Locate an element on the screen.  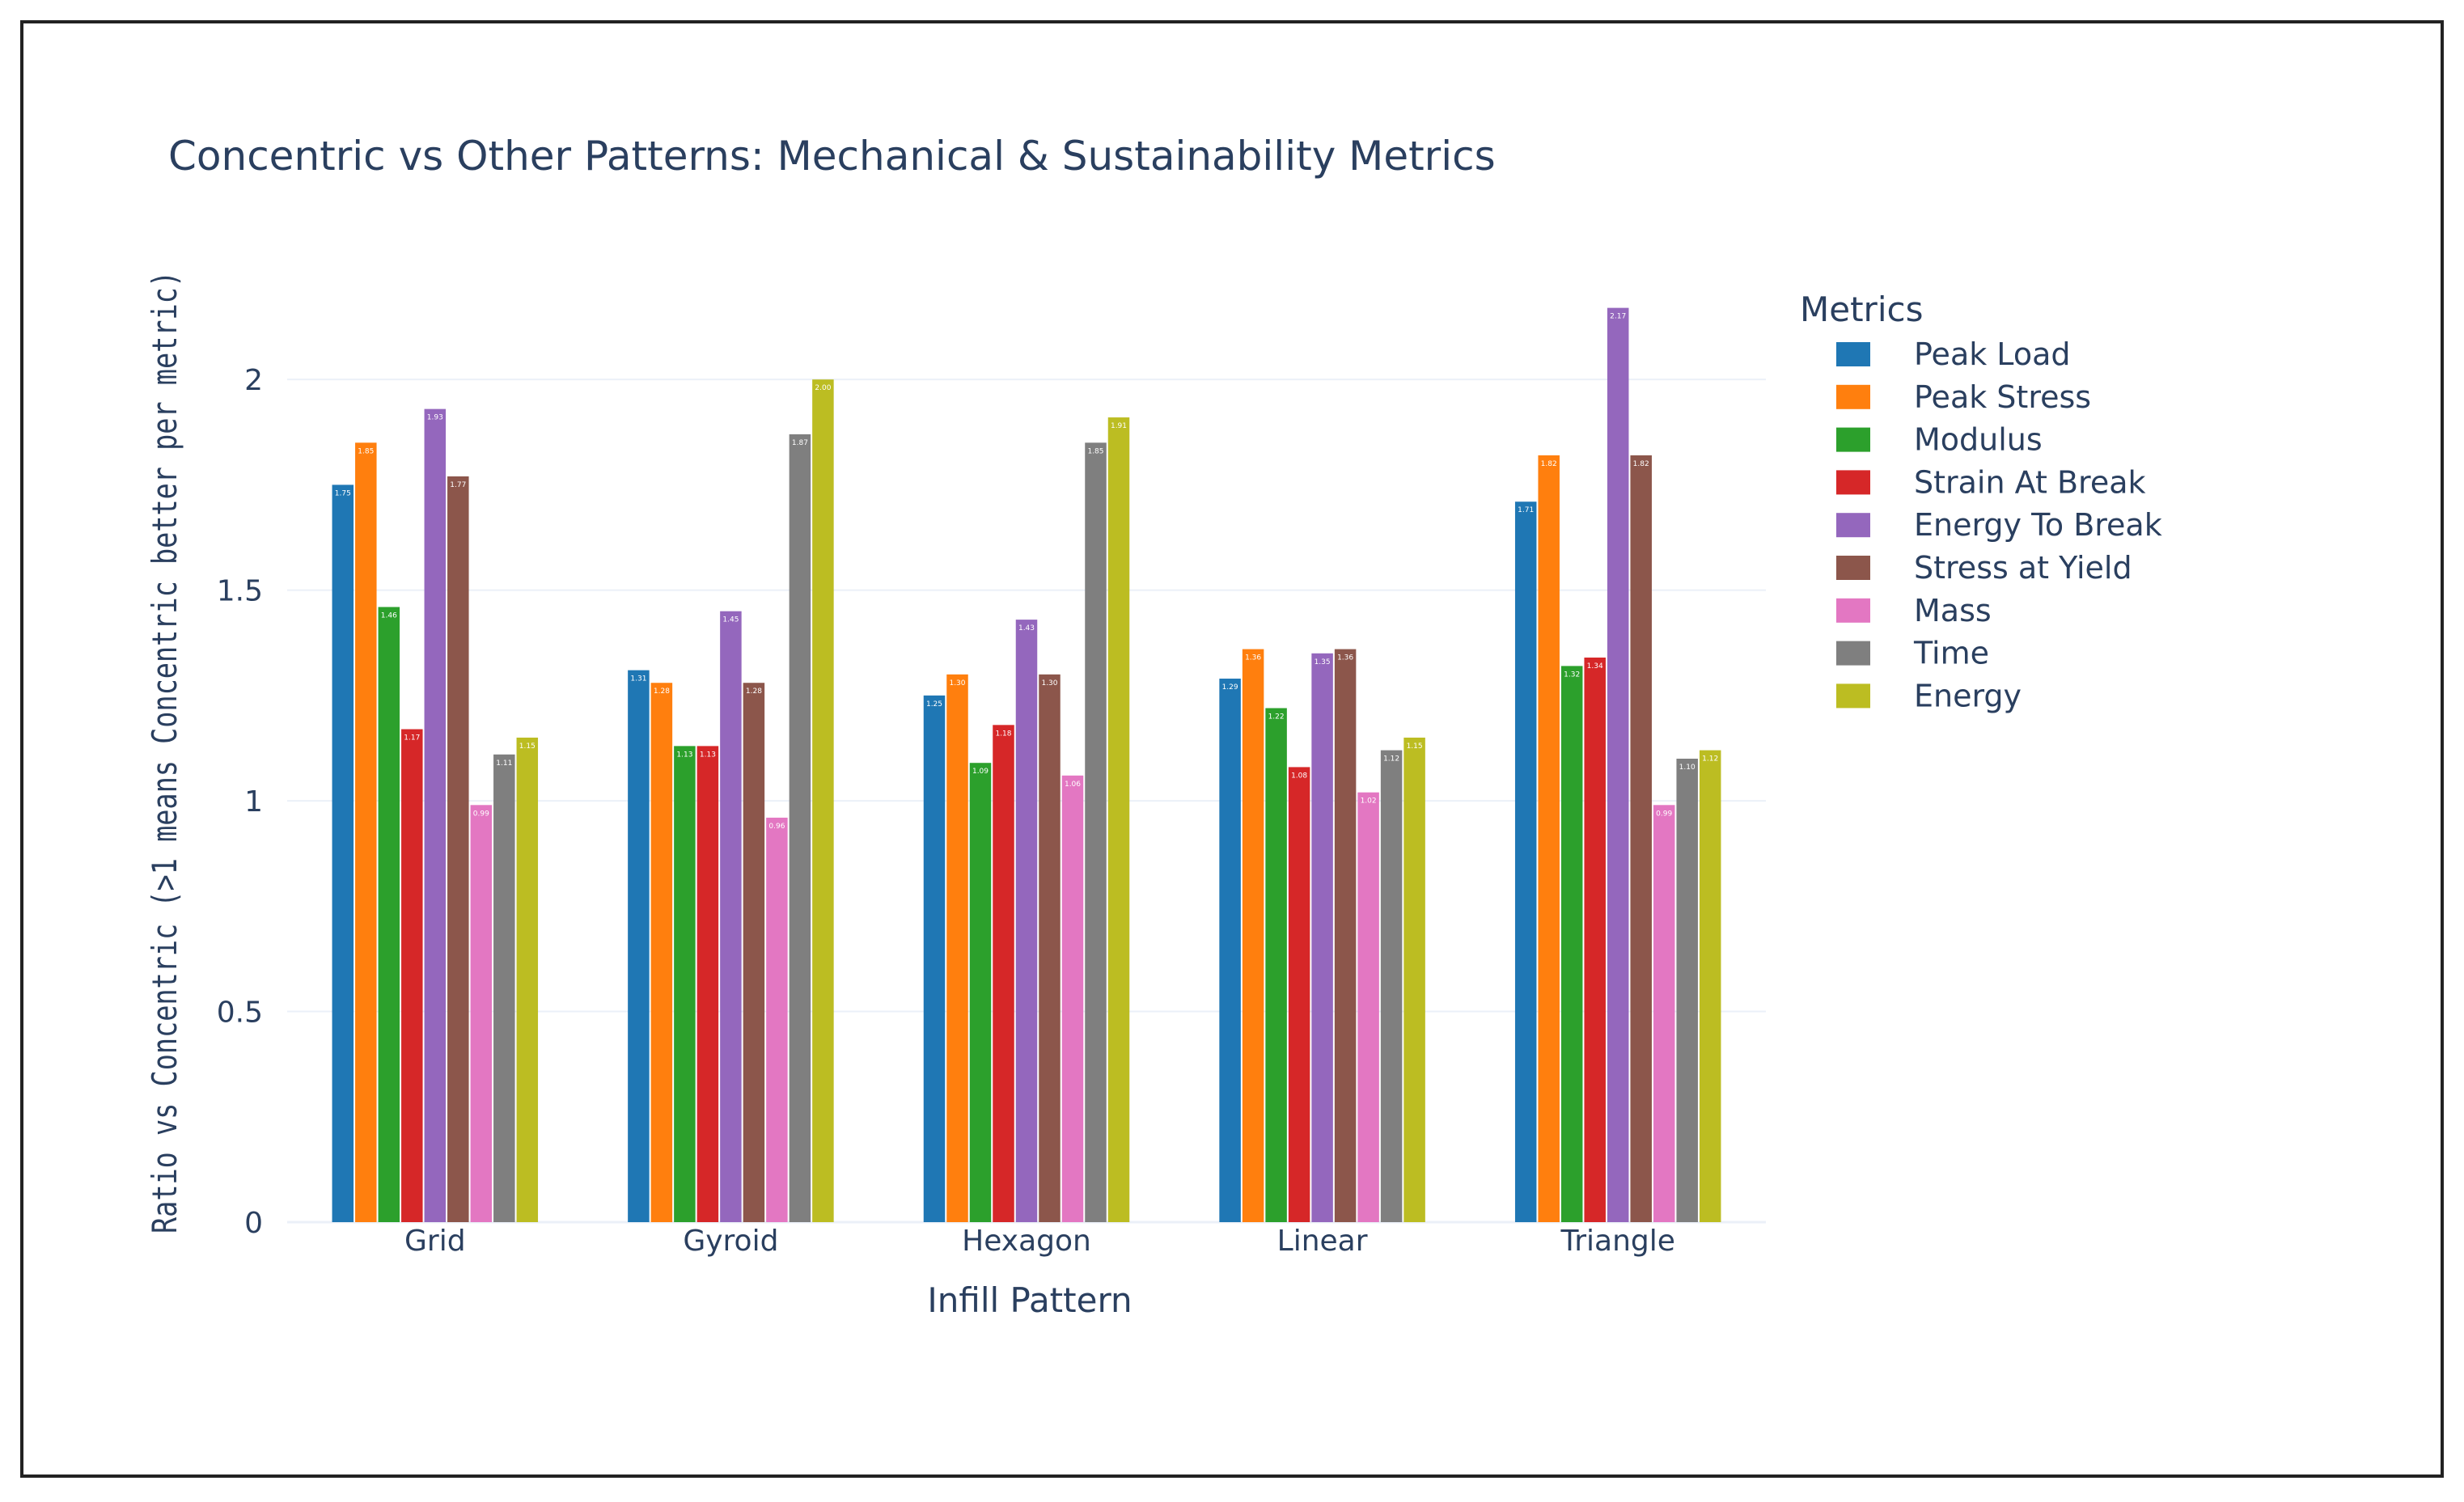
bar-value-label: 1.13 is located at coordinates (708, 755).